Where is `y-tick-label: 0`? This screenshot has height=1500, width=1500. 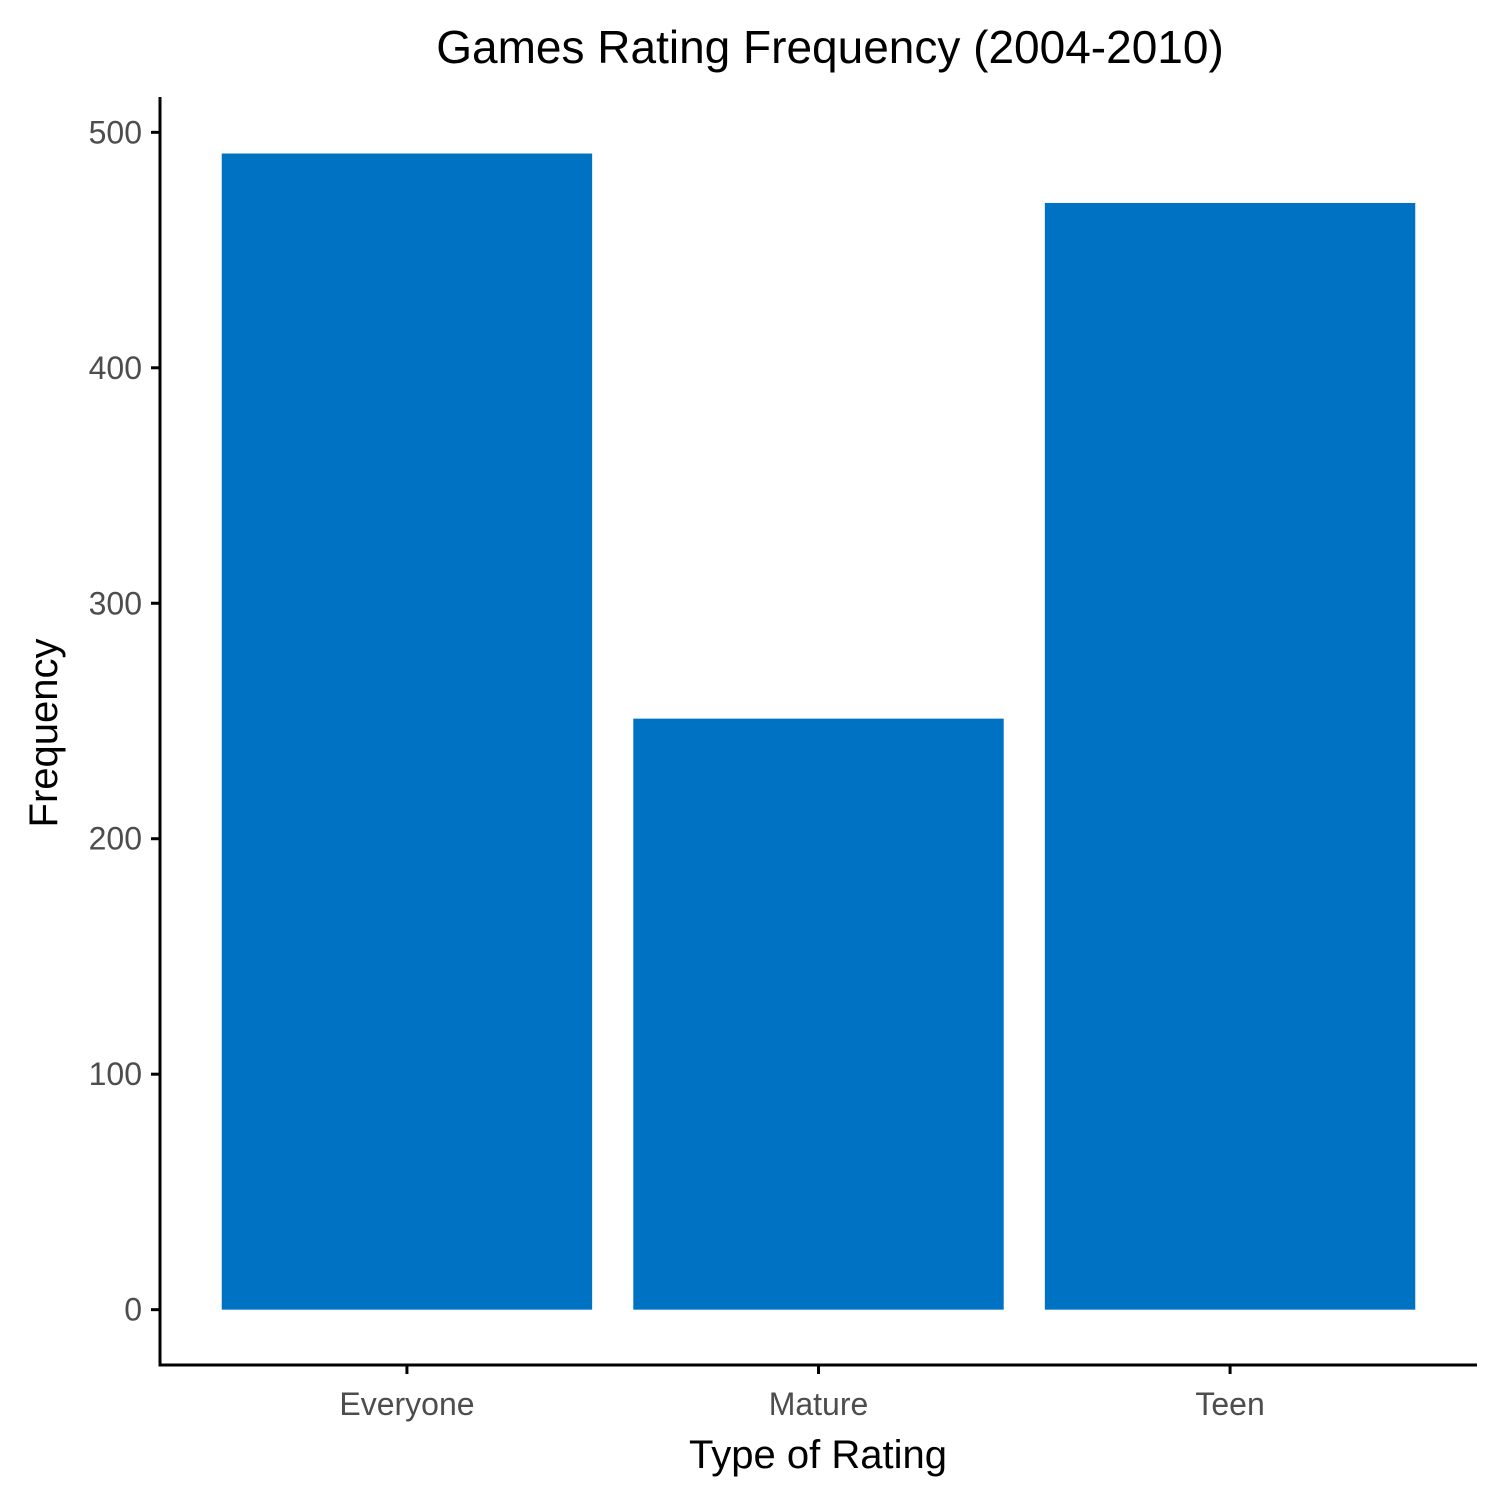 y-tick-label: 0 is located at coordinates (133, 1310).